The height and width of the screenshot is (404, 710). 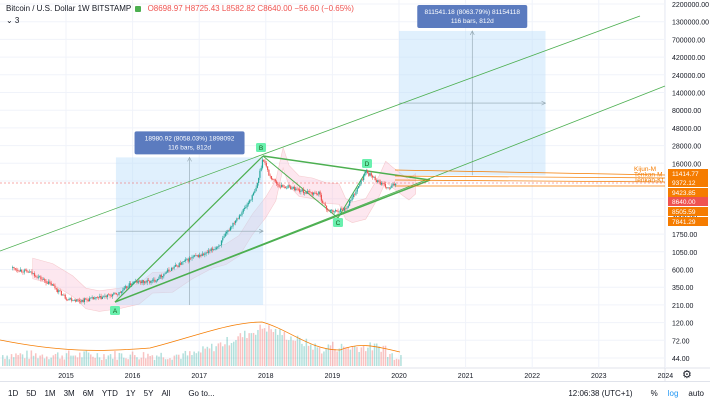 I want to click on timeframe-3m: 3M, so click(x=69, y=393).